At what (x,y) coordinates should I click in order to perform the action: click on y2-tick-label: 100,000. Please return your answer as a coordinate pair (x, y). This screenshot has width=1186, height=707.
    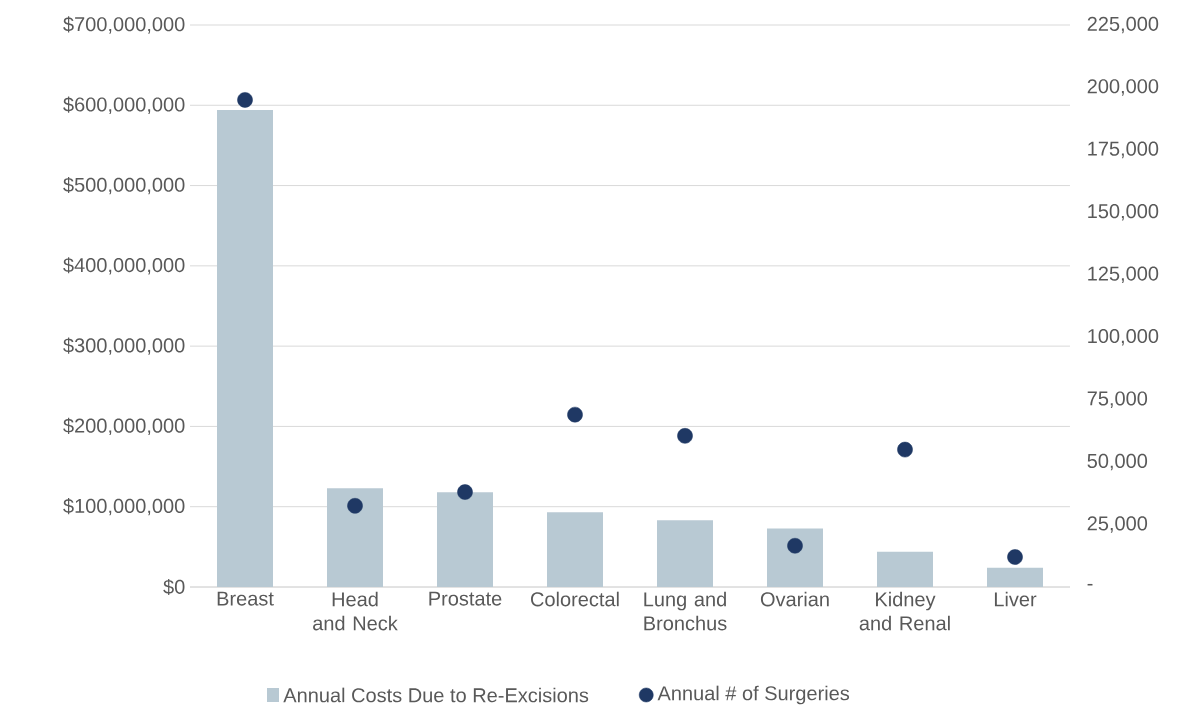
    Looking at the image, I should click on (1123, 337).